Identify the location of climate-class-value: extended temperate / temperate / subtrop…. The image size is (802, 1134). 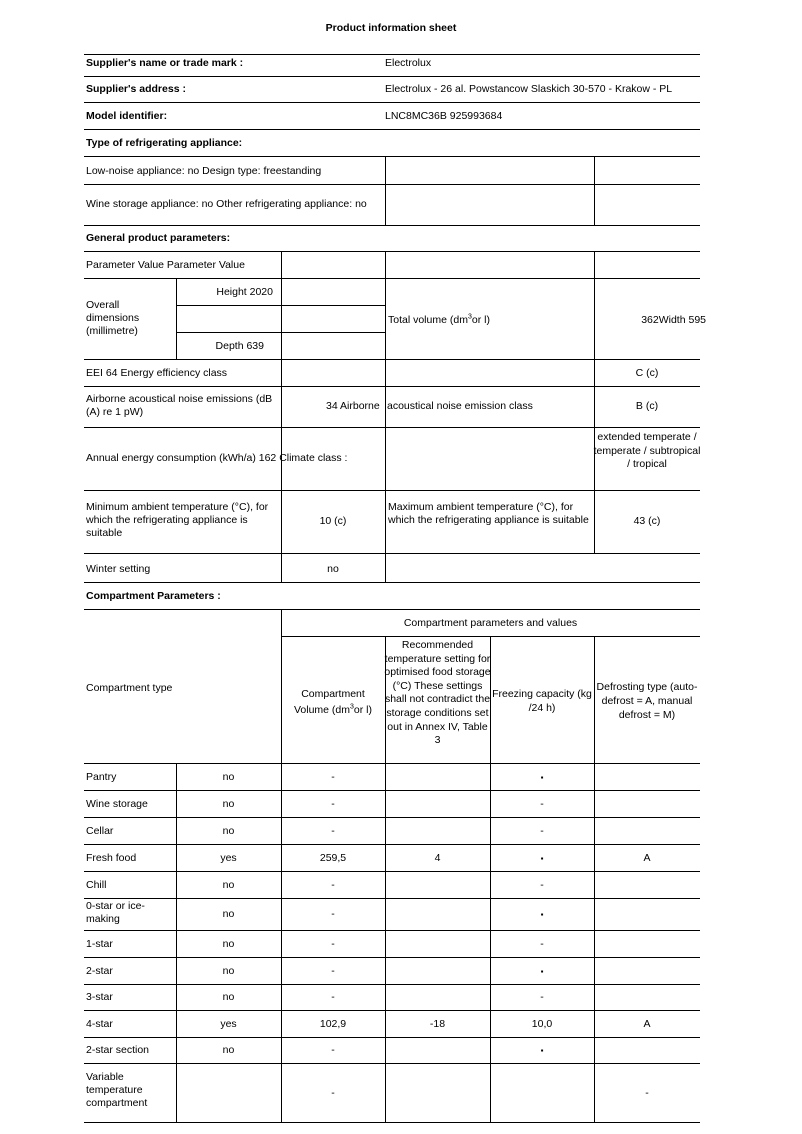
(647, 450).